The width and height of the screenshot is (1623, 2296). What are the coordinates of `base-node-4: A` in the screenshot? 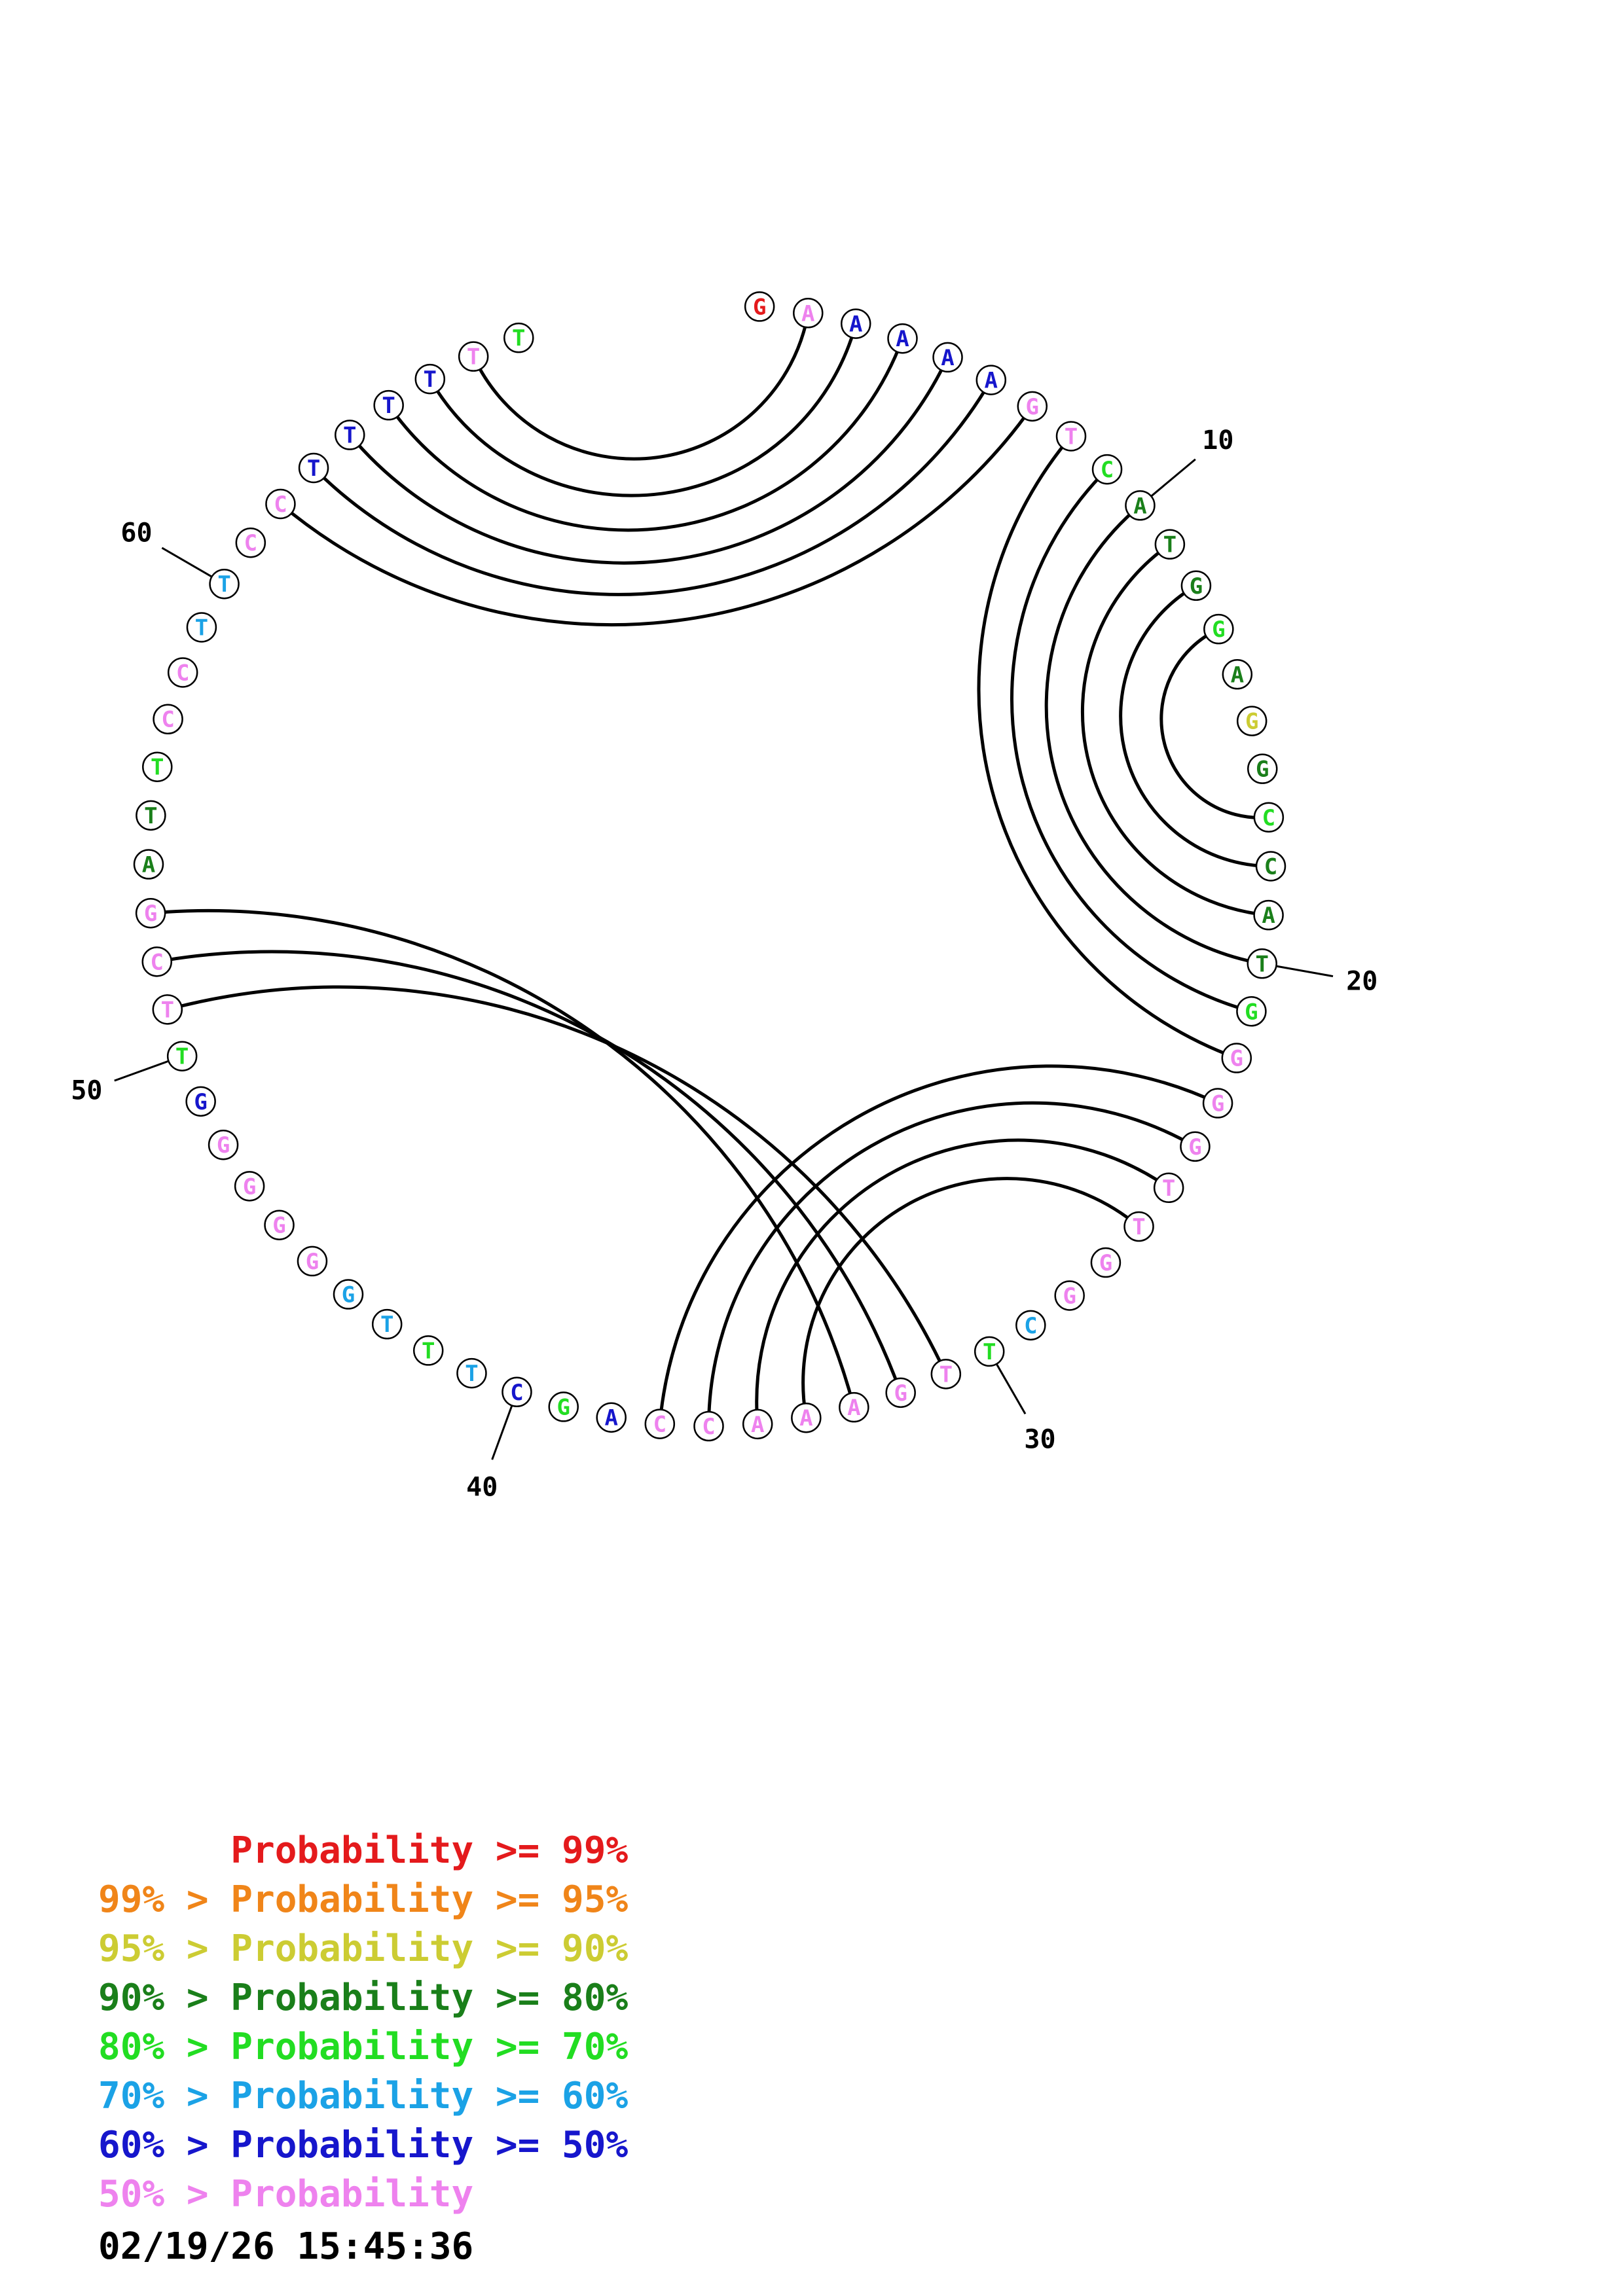 It's located at (902, 338).